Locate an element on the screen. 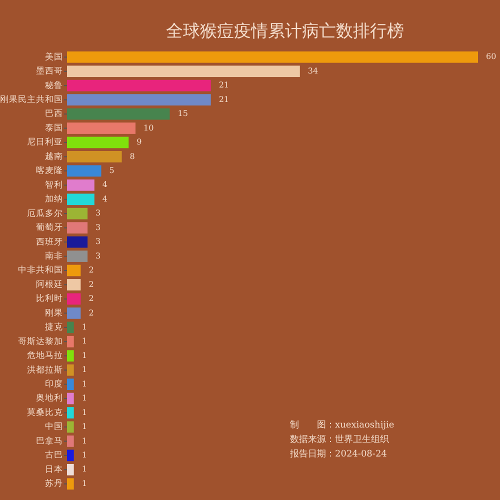 The height and width of the screenshot is (500, 500). data-label: 15 is located at coordinates (183, 113).